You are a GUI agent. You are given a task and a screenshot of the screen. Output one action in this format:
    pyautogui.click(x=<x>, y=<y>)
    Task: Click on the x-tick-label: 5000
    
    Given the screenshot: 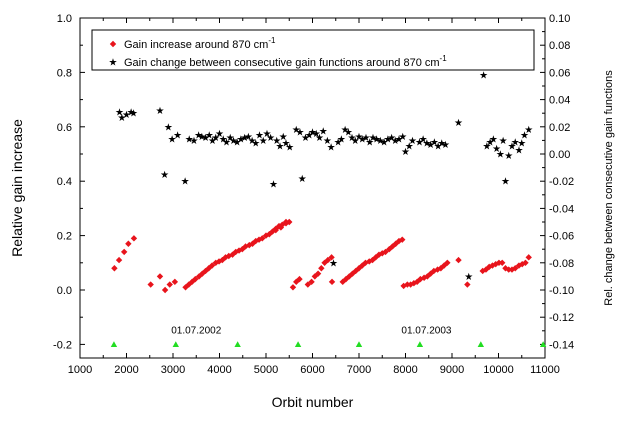 What is the action you would take?
    pyautogui.click(x=266, y=370)
    